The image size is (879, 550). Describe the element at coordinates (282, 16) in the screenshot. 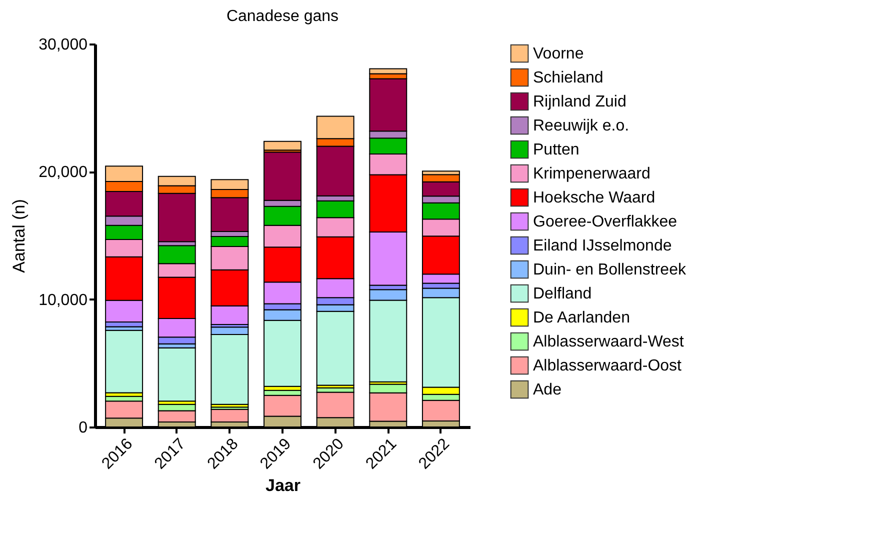

I see `chart-title: Canadese gans` at that location.